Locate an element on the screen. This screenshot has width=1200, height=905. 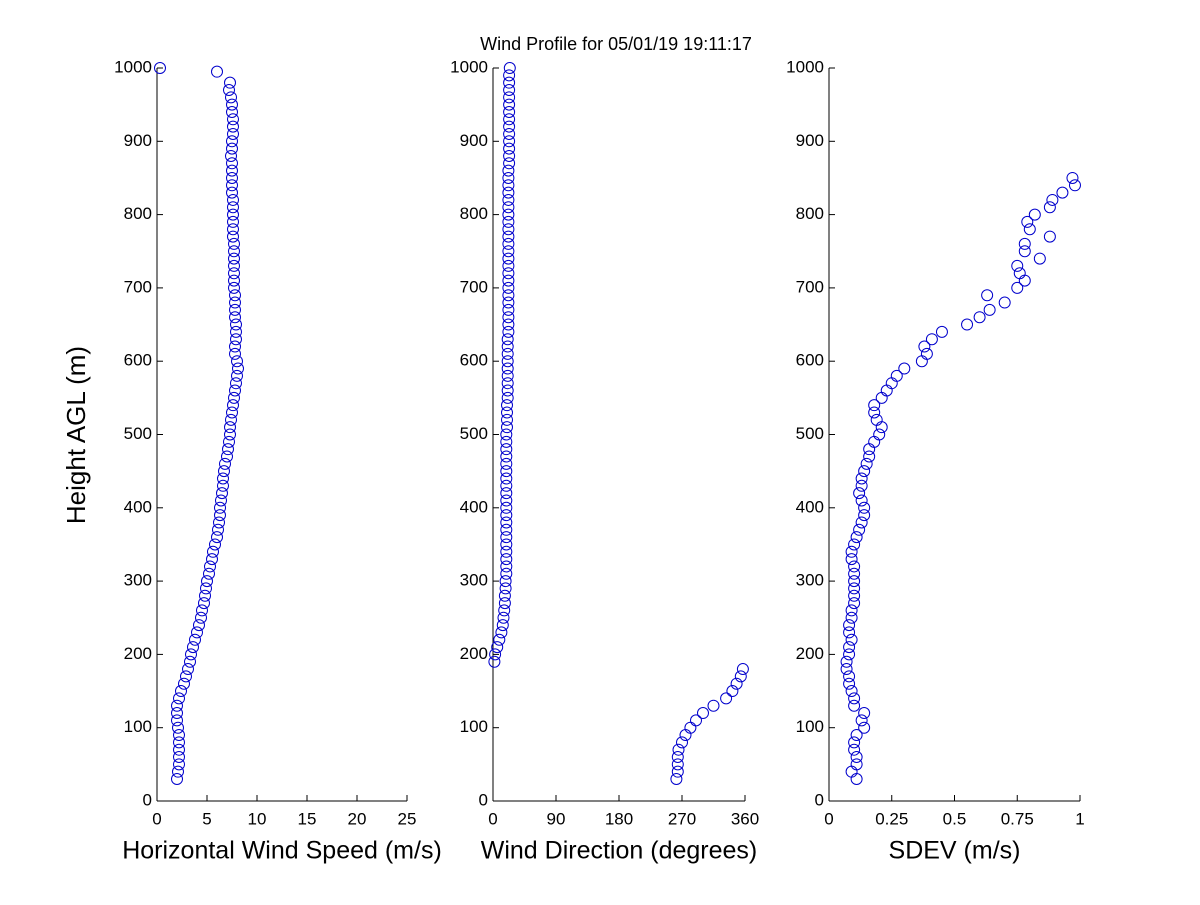
chart-title: Wind Profile for 05/01/19 19:11:17 is located at coordinates (616, 44).